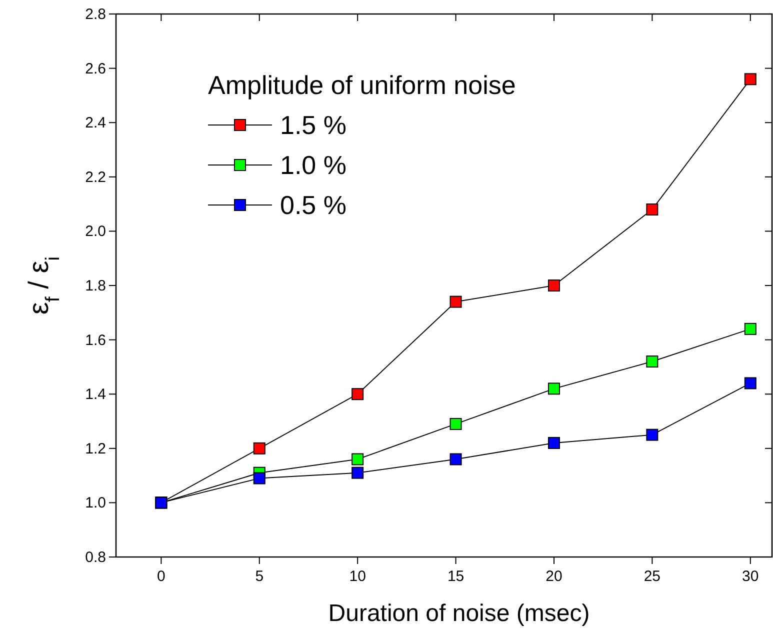  Describe the element at coordinates (95, 177) in the screenshot. I see `y-tick-label: 2.2` at that location.